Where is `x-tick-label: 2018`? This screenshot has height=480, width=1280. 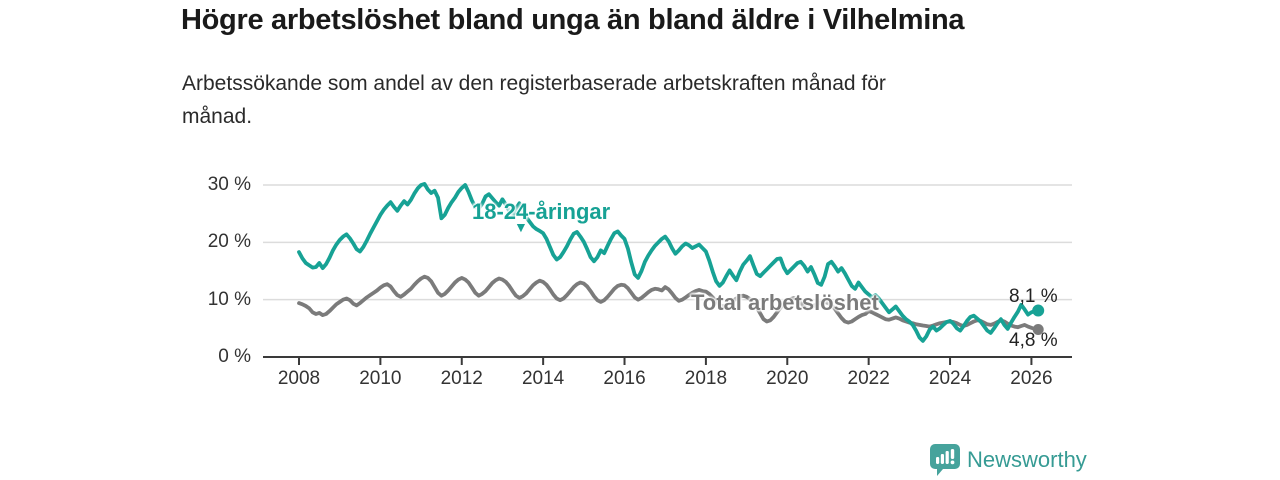
x-tick-label: 2018 is located at coordinates (706, 378).